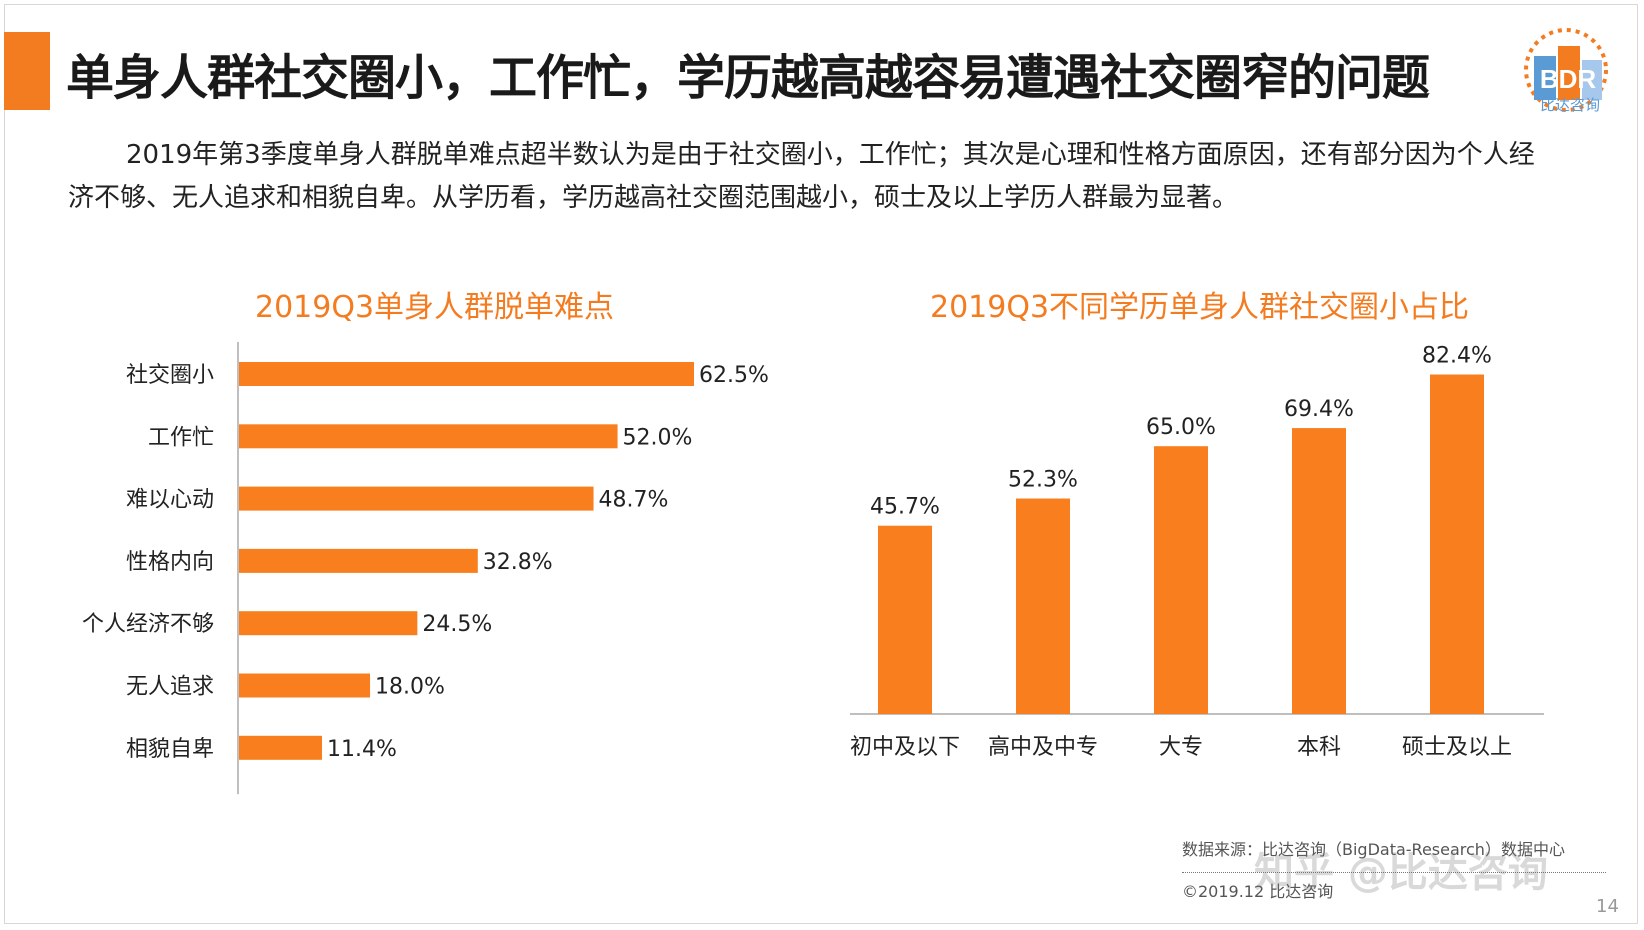 The width and height of the screenshot is (1644, 930). I want to click on data-label: 69.4%, so click(1319, 409).